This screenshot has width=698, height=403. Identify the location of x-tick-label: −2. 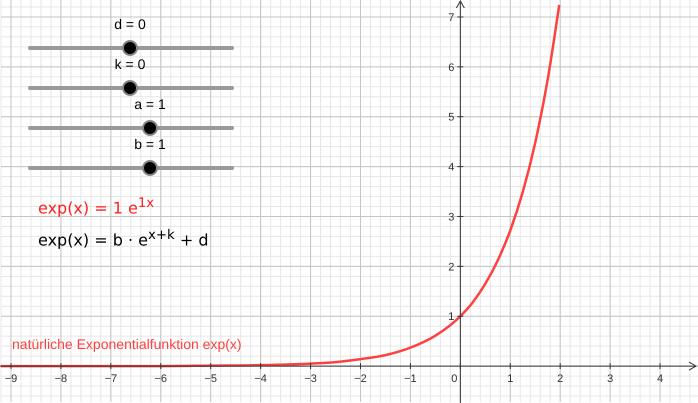
(360, 379).